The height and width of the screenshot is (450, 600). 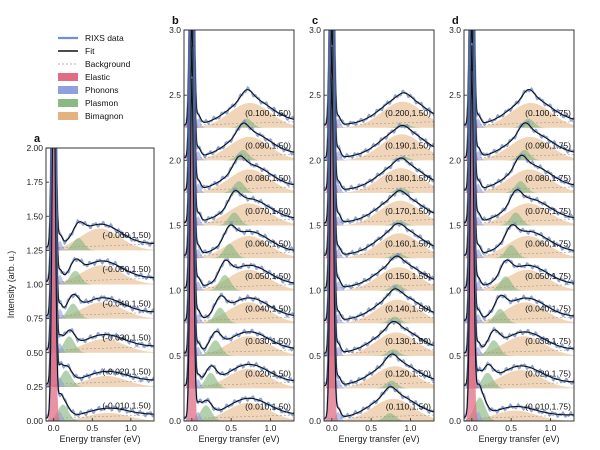 I want to click on curve-label: (0.020,1.50), so click(x=268, y=374).